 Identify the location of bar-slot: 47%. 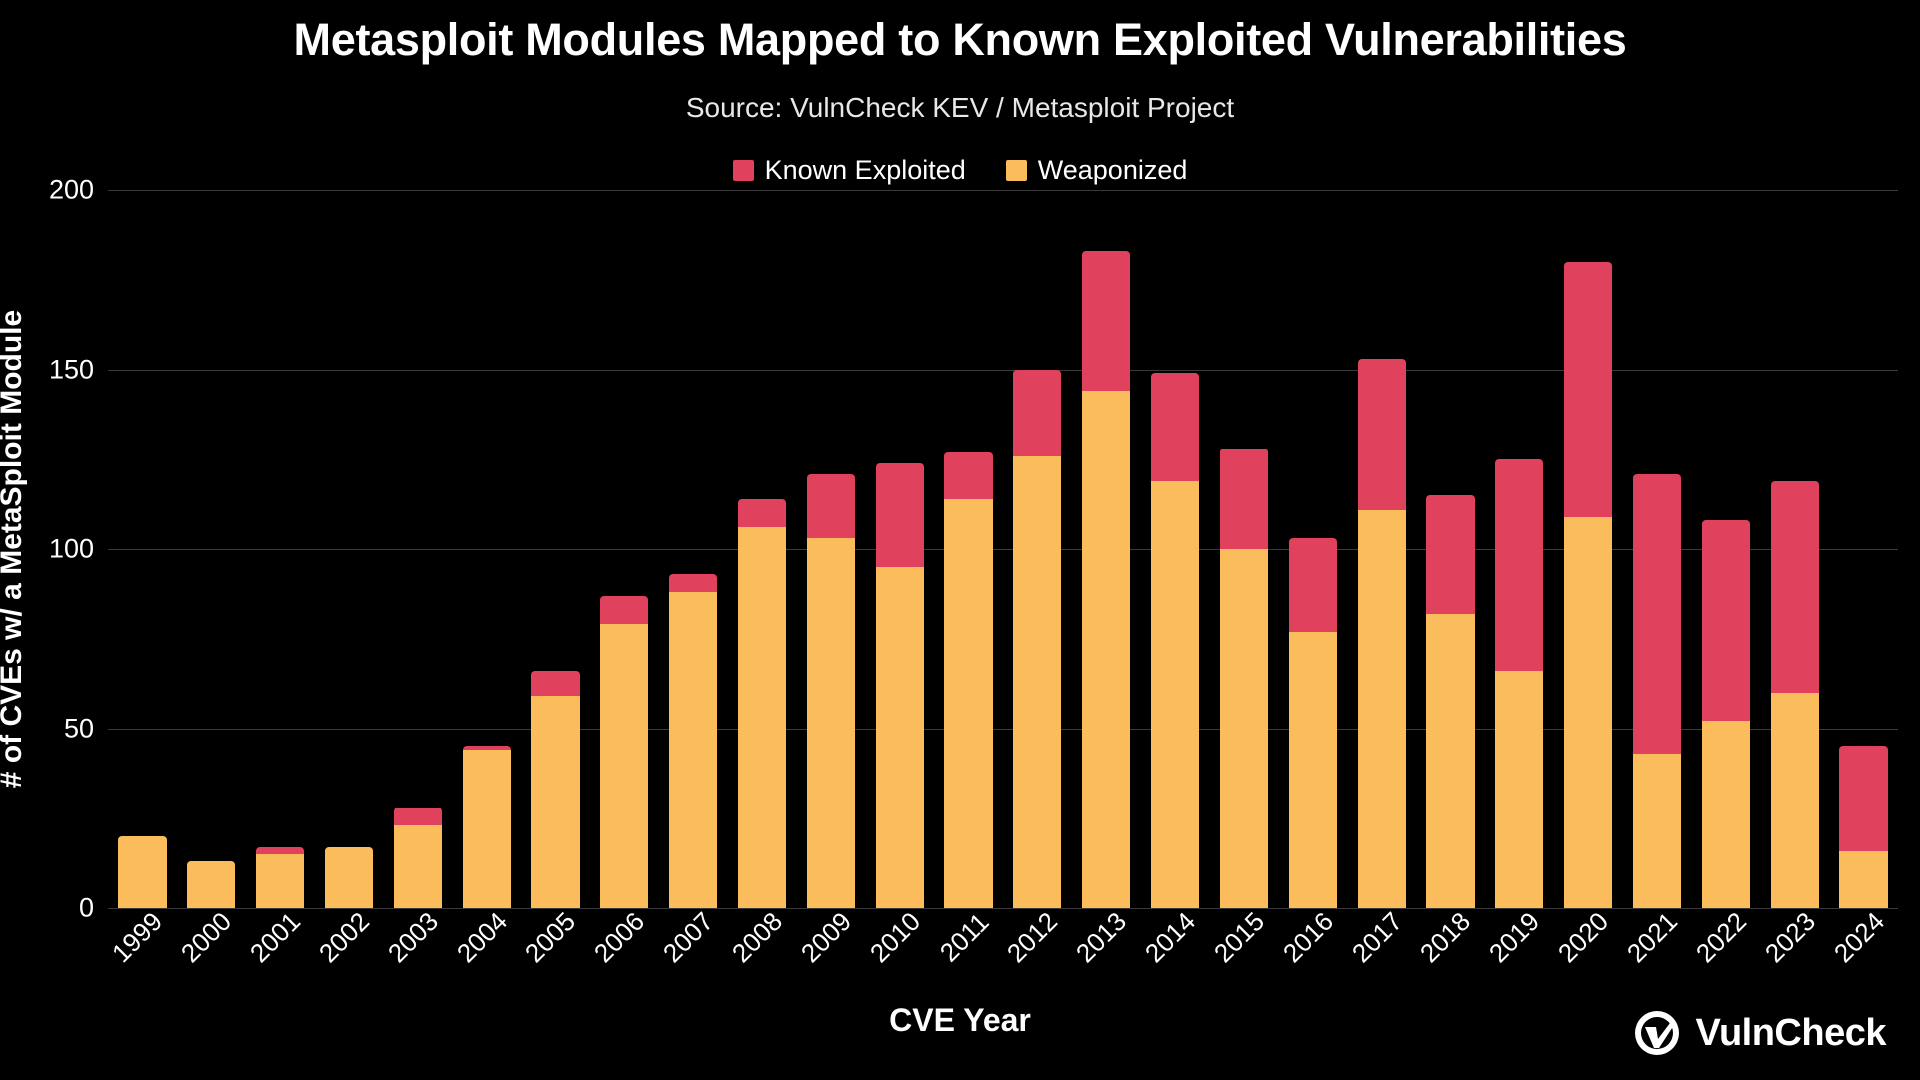
(1519, 549).